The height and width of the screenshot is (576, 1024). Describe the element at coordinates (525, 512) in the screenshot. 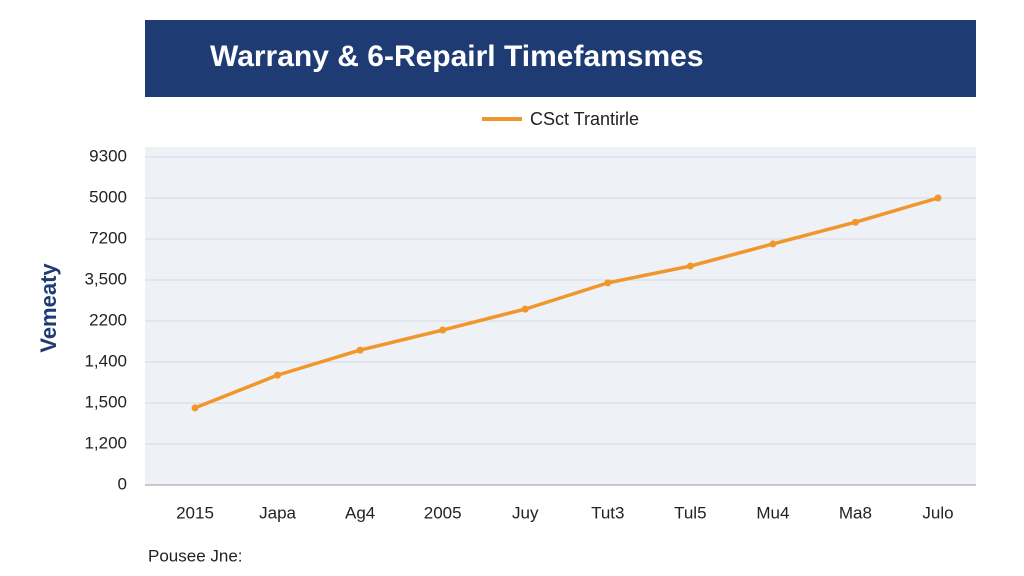

I see `x-tick-label: Juy` at that location.